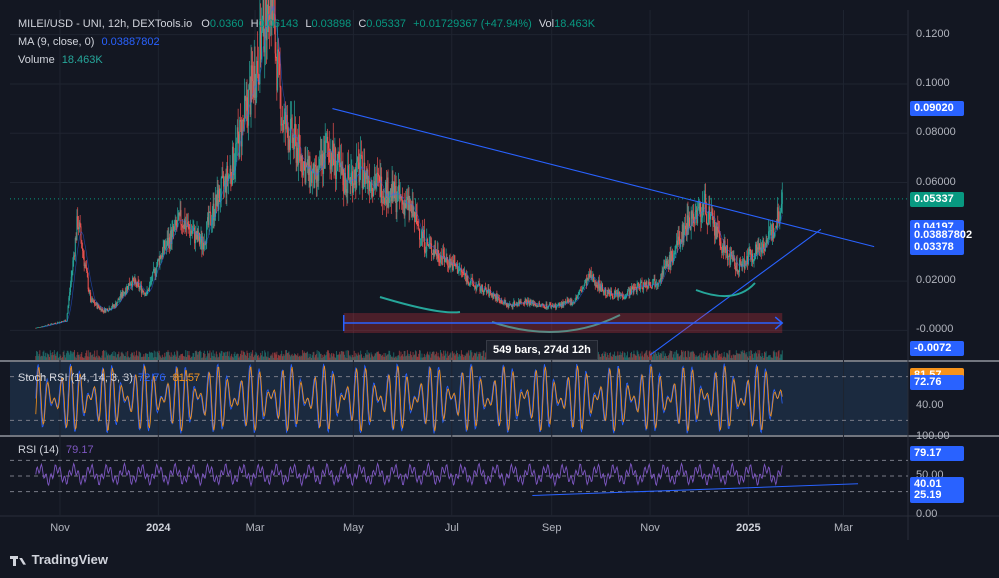  Describe the element at coordinates (59, 559) in the screenshot. I see `tradingview-logo: TradingView` at that location.